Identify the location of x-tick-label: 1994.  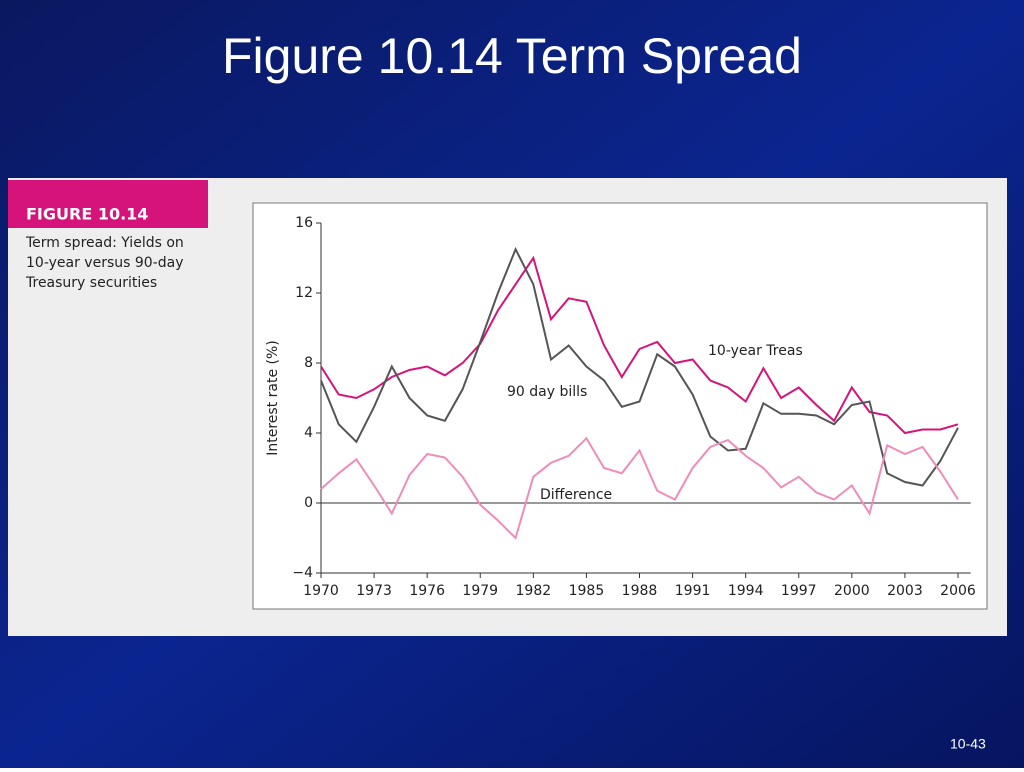
(746, 591).